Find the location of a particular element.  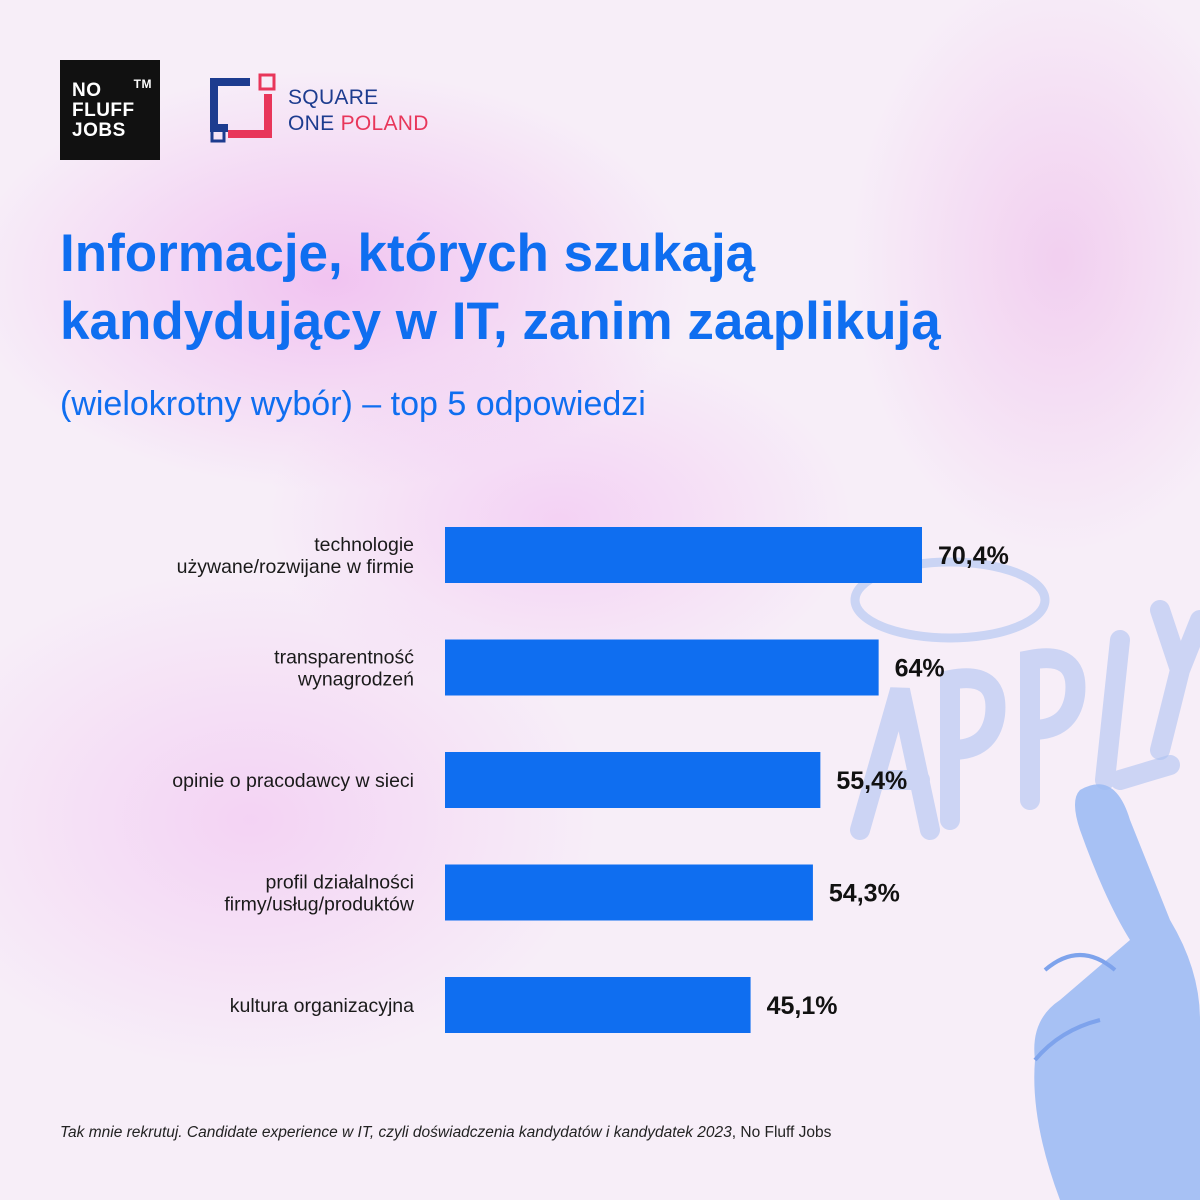

squareone-word-poland: POLAND is located at coordinates (384, 123).